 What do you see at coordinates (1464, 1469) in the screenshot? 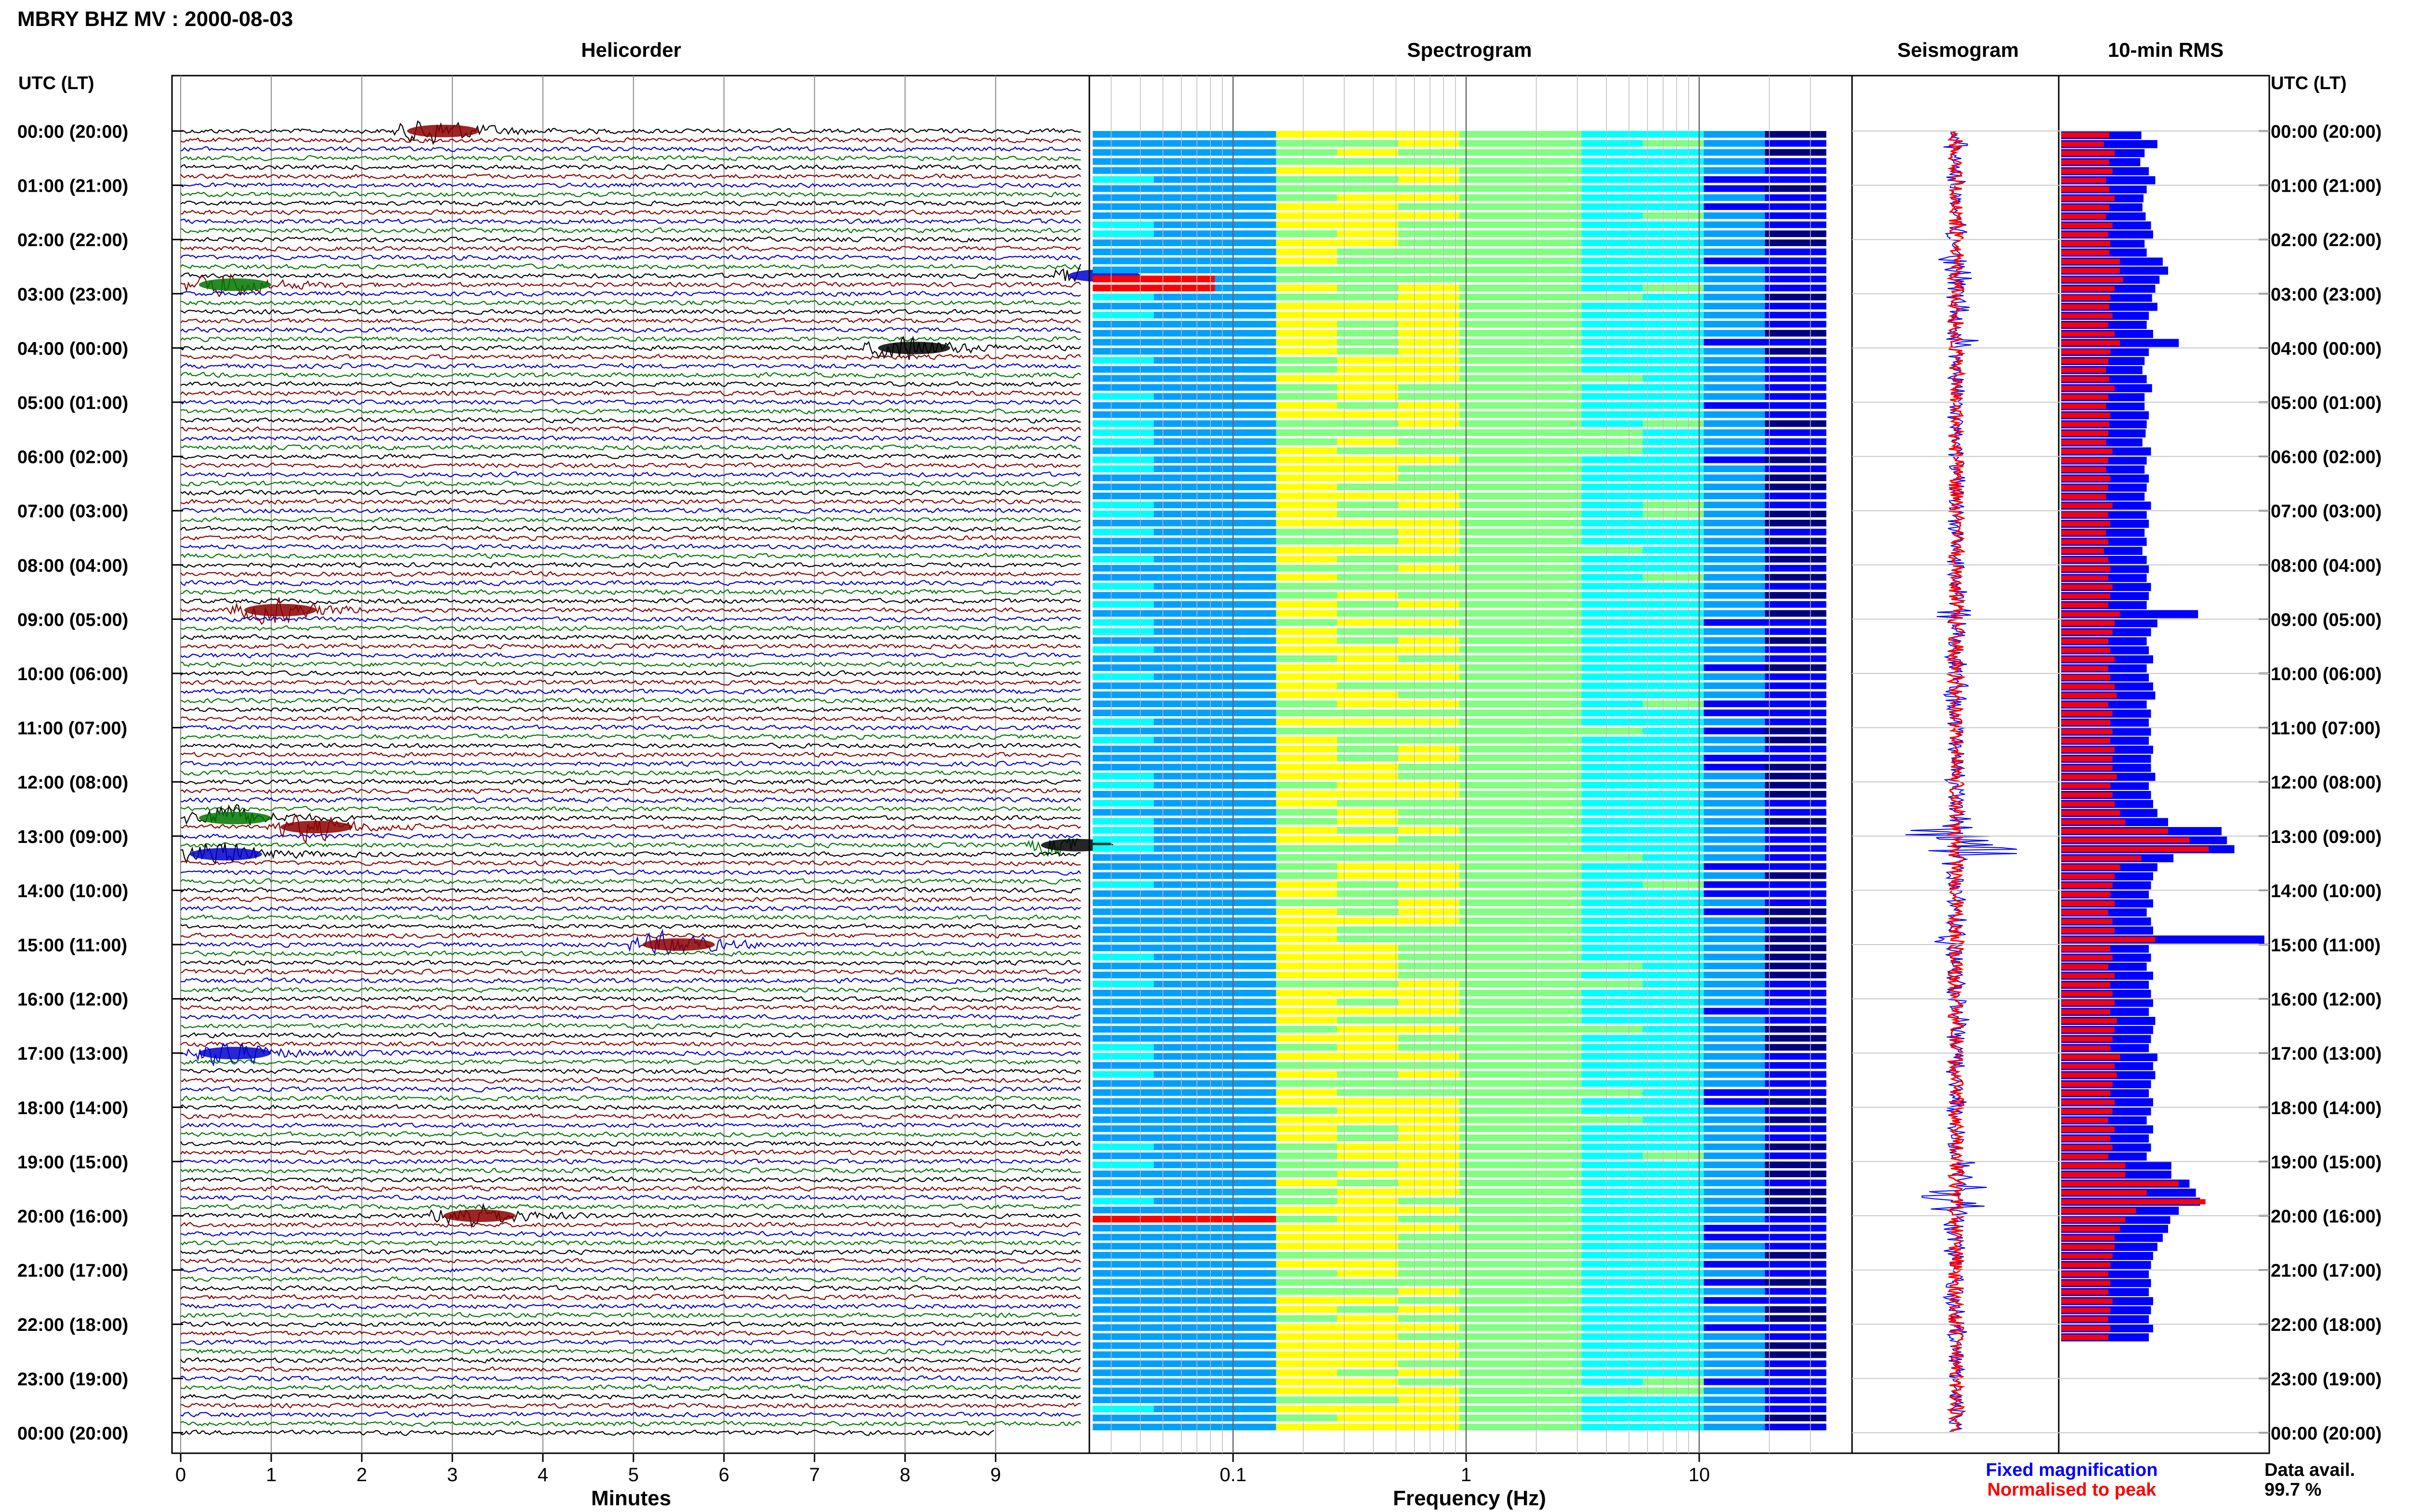
I see `spectrogram-x-ticks: 0.1 1 10` at bounding box center [1464, 1469].